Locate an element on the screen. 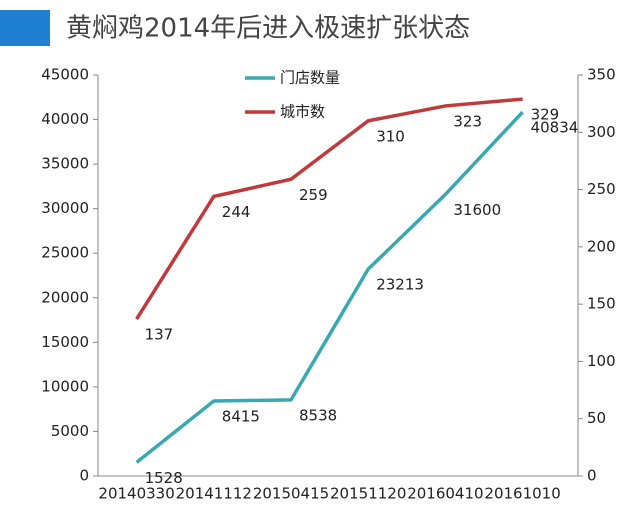  legend-label: 城市数 is located at coordinates (302, 112).